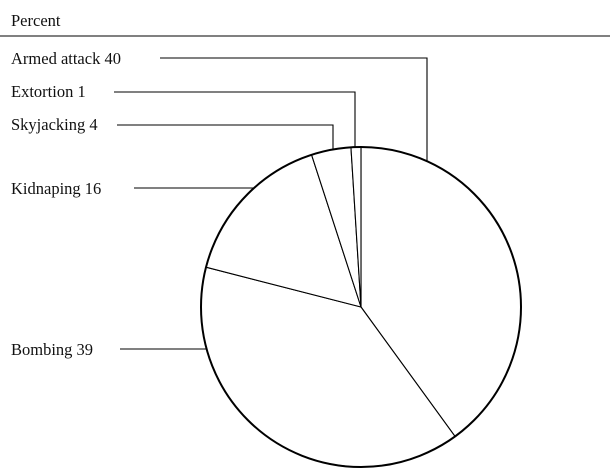  What do you see at coordinates (52, 349) in the screenshot?
I see `slice-label-bombing: Bombing 39` at bounding box center [52, 349].